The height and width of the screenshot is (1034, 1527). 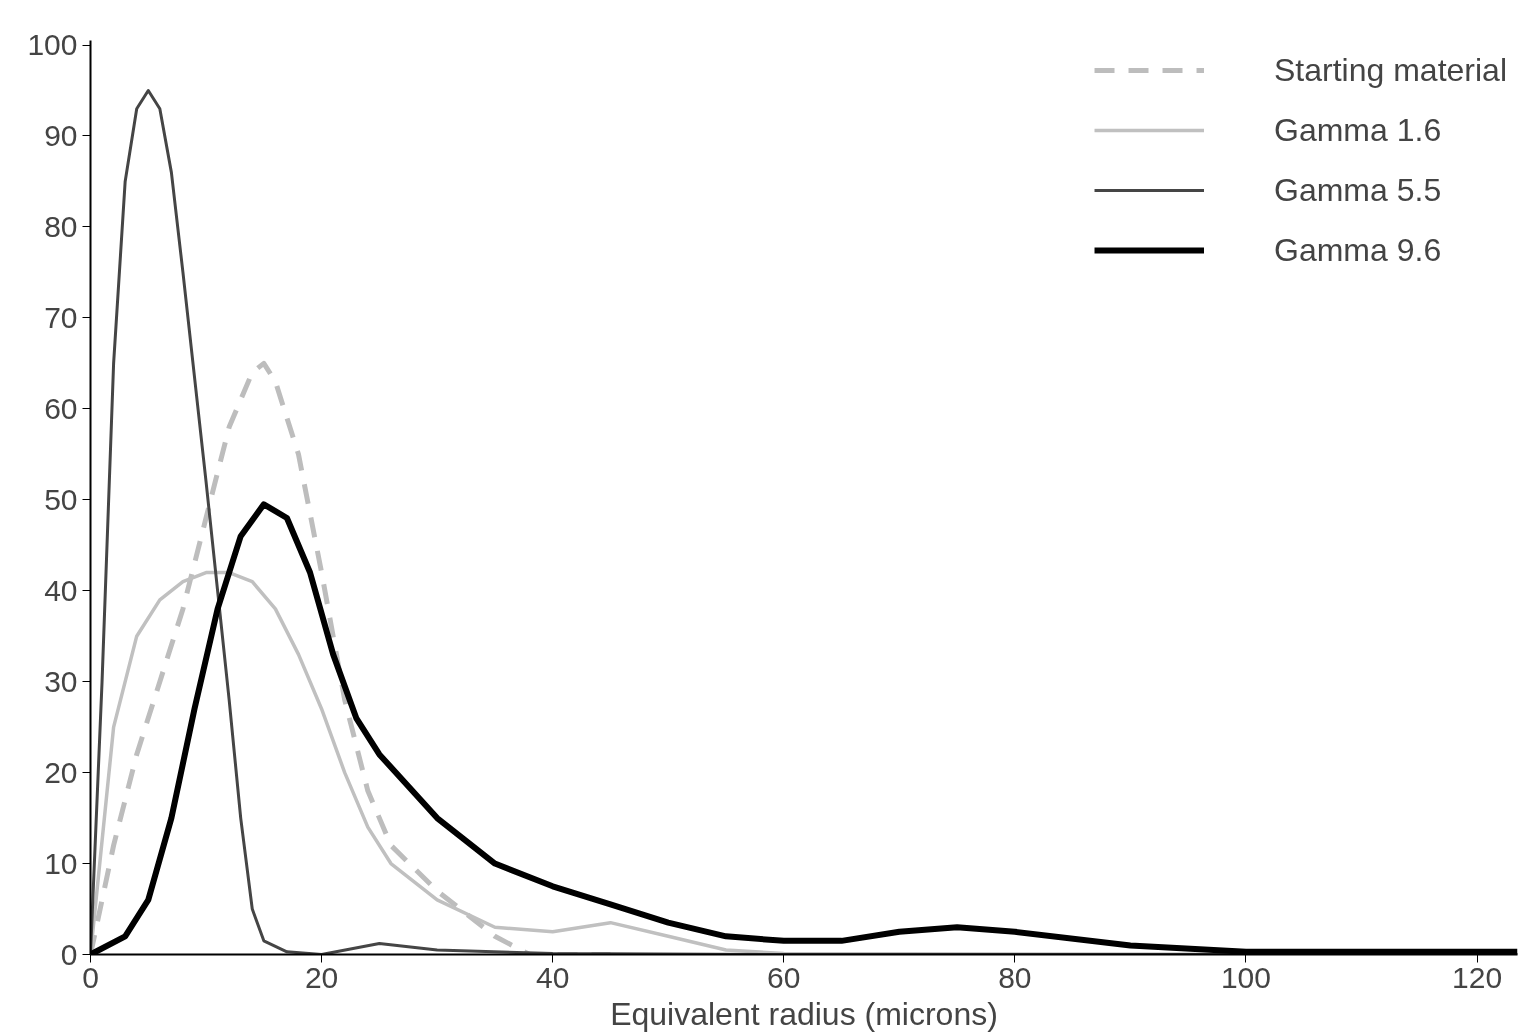 What do you see at coordinates (61, 135) in the screenshot?
I see `y-tick-label: 90` at bounding box center [61, 135].